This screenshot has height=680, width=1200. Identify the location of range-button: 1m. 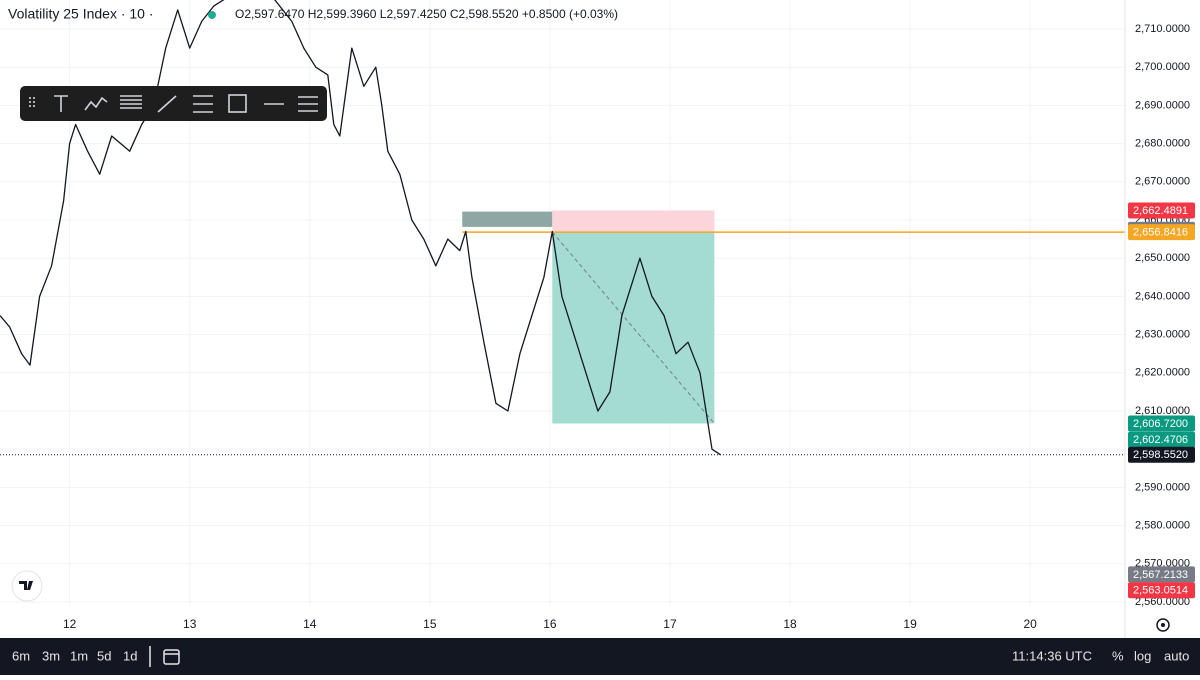
(79, 655).